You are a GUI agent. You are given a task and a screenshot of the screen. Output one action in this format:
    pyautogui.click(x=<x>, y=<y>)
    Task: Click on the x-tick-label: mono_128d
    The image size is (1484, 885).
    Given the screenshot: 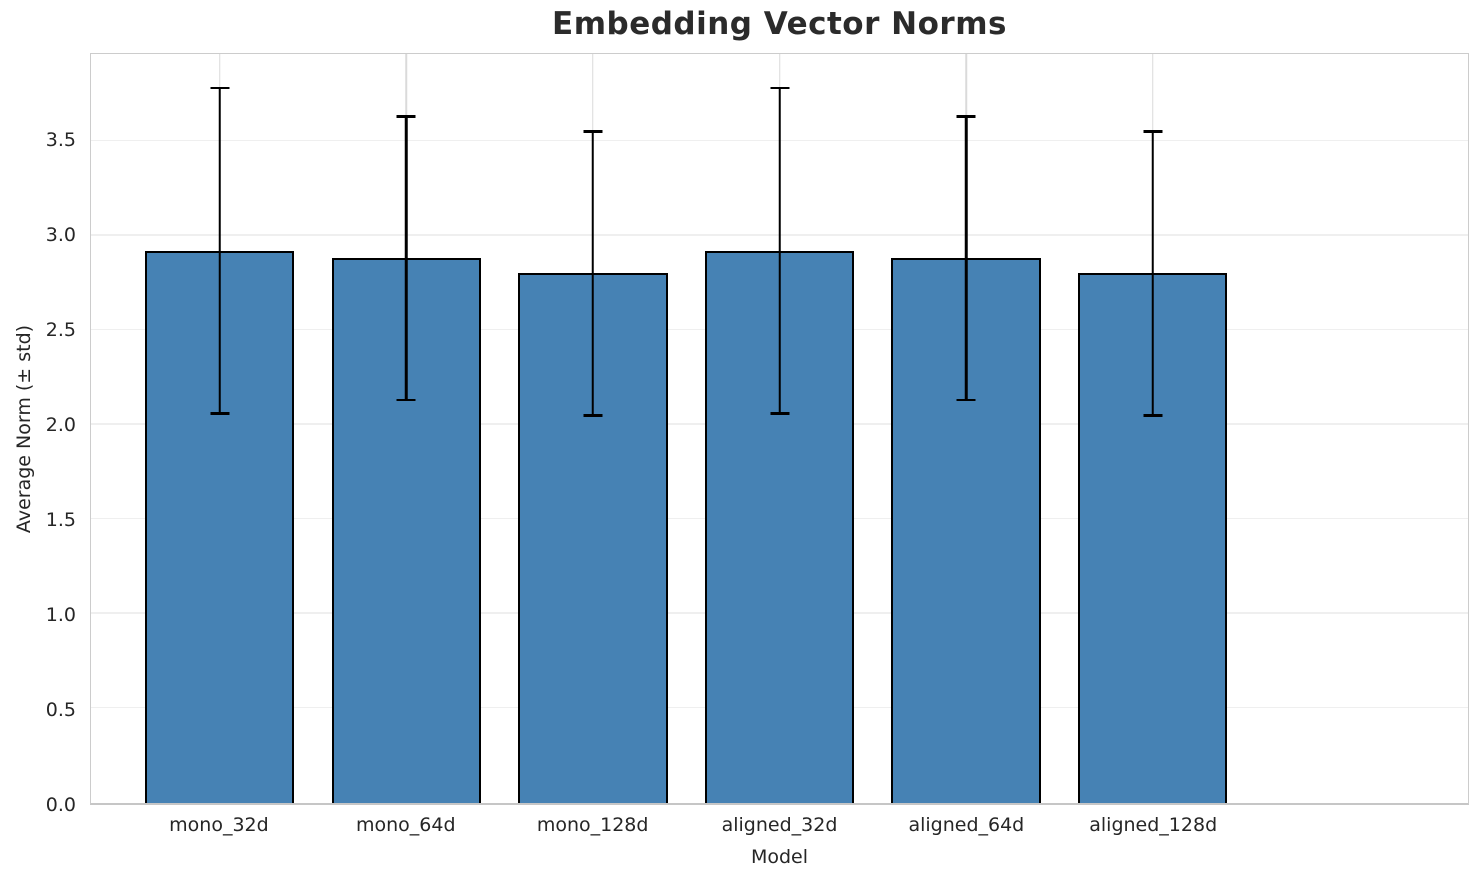 What is the action you would take?
    pyautogui.click(x=592, y=825)
    